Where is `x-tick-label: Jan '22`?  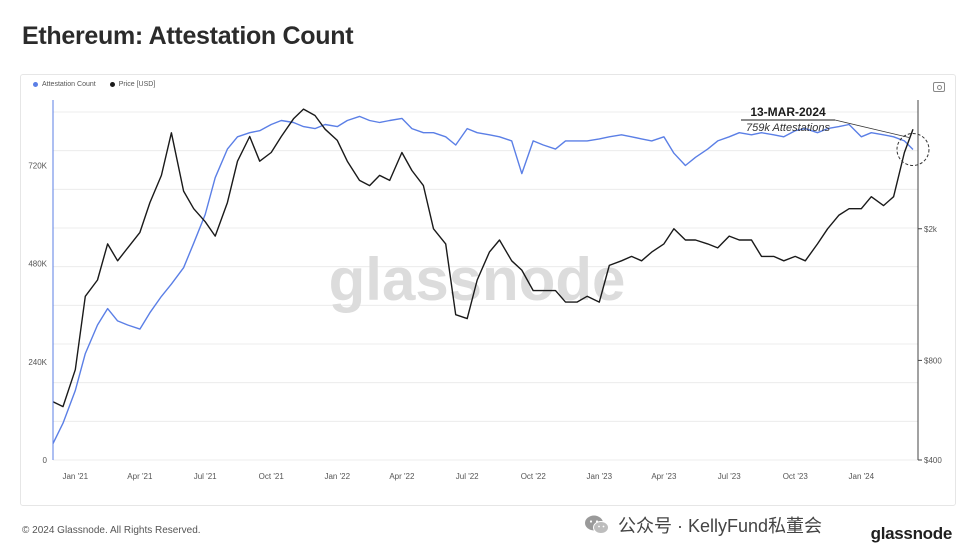 x-tick-label: Jan '22 is located at coordinates (337, 476).